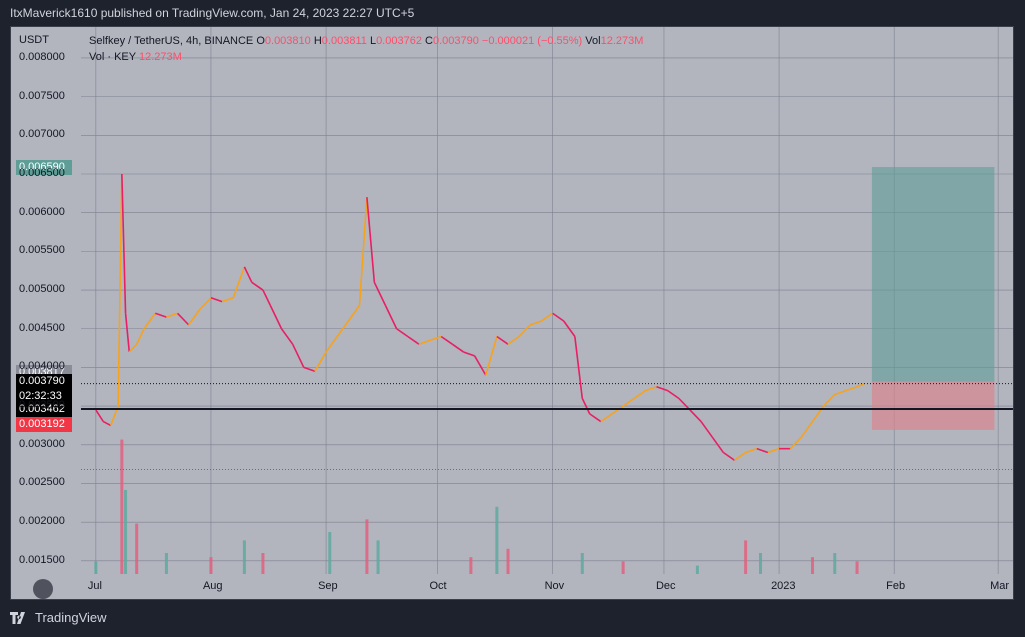 The height and width of the screenshot is (637, 1025). Describe the element at coordinates (42, 95) in the screenshot. I see `price-tick-label: 0.007500` at that location.